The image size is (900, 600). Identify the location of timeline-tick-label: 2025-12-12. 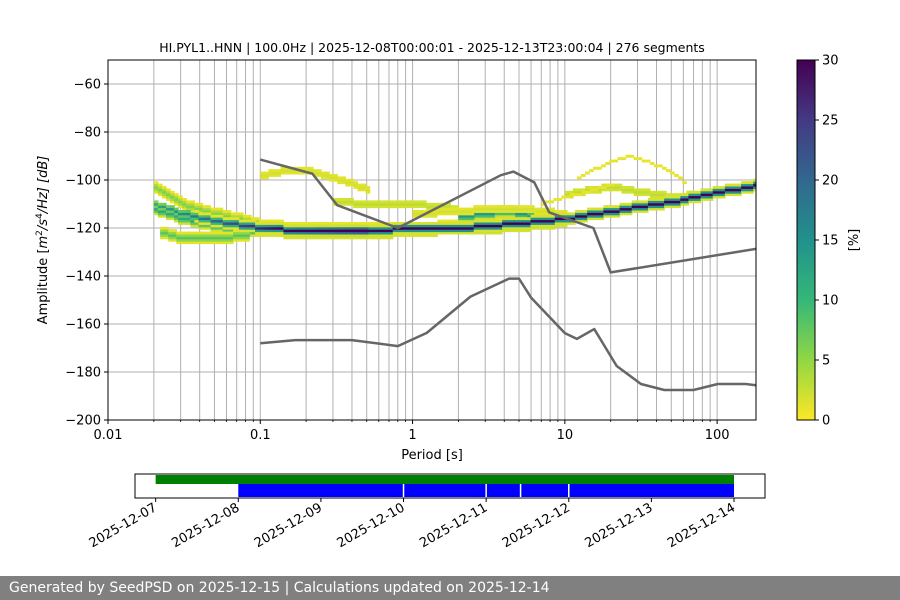
(536, 525).